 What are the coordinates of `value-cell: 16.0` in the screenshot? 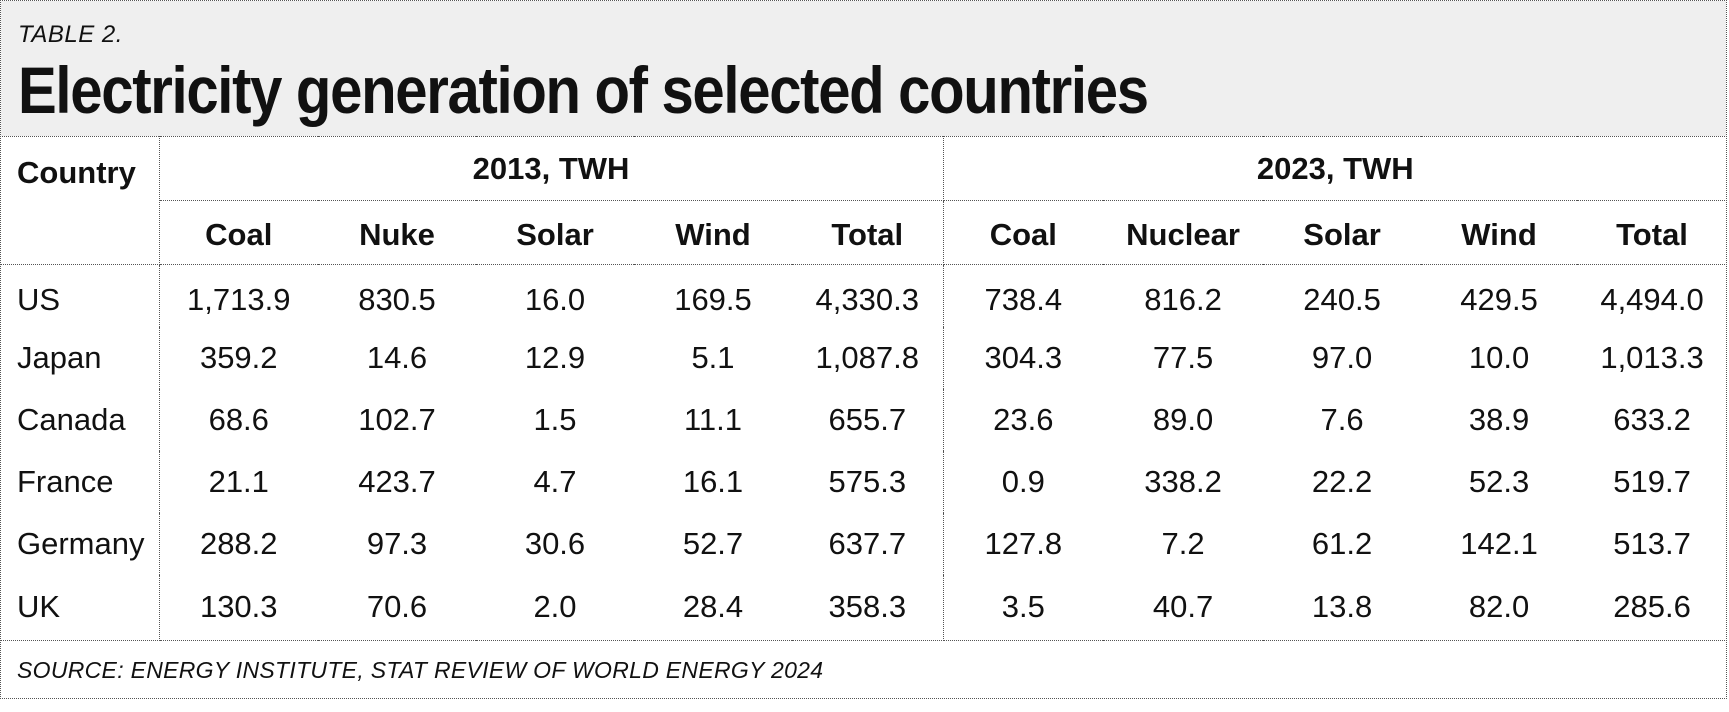 It's located at (555, 299).